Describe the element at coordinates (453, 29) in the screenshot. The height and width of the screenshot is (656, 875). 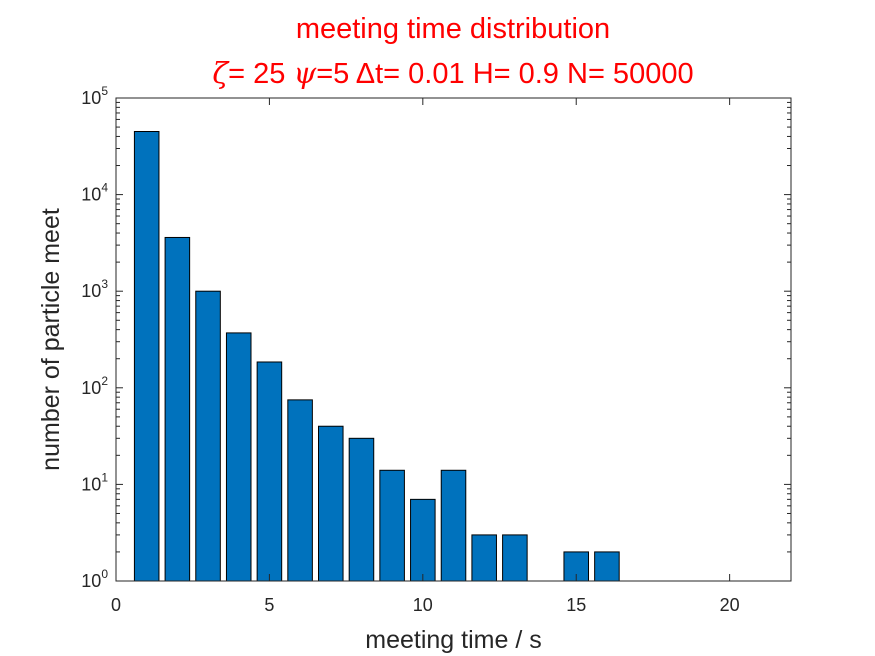
I see `chart-title: meeting time distribution` at that location.